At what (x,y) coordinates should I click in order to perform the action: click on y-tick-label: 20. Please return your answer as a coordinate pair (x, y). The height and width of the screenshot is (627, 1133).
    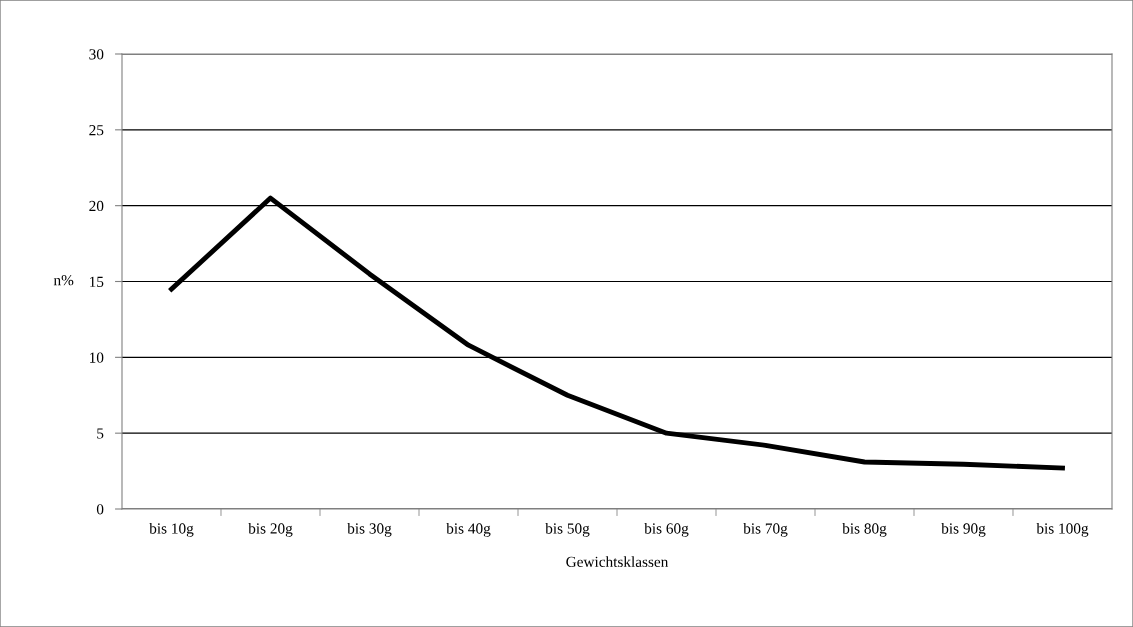
    Looking at the image, I should click on (96, 206).